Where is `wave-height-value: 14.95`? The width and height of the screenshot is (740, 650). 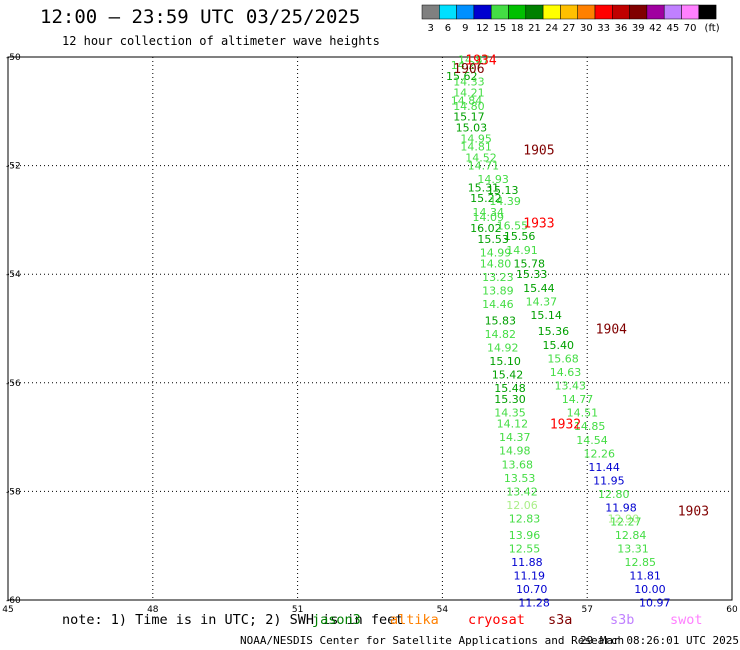
wave-height-value: 14.95 is located at coordinates (476, 138).